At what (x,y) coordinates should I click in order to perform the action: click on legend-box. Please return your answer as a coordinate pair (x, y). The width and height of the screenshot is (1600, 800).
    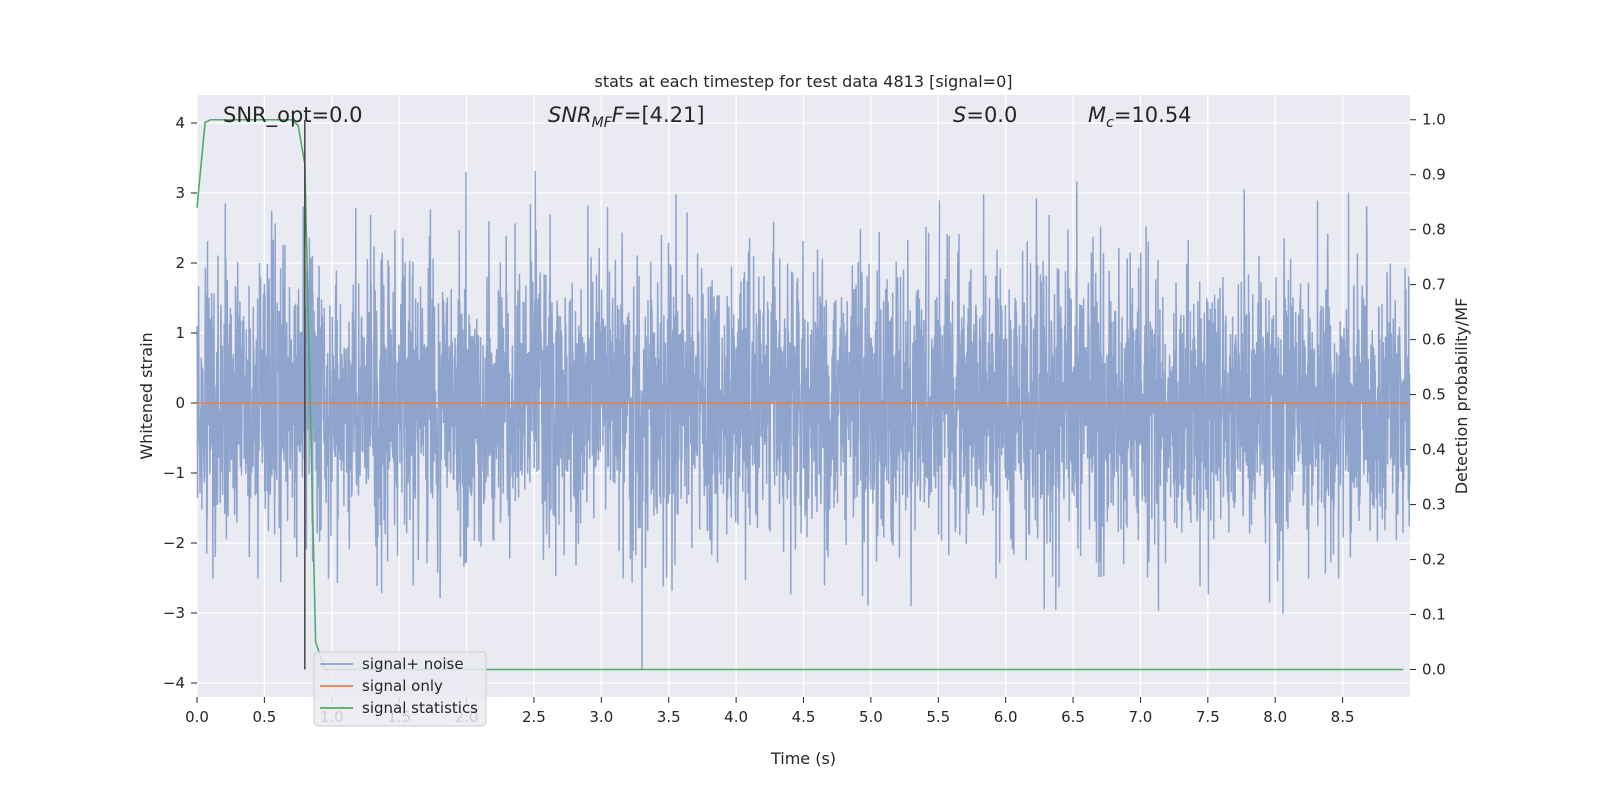
    Looking at the image, I should click on (400, 689).